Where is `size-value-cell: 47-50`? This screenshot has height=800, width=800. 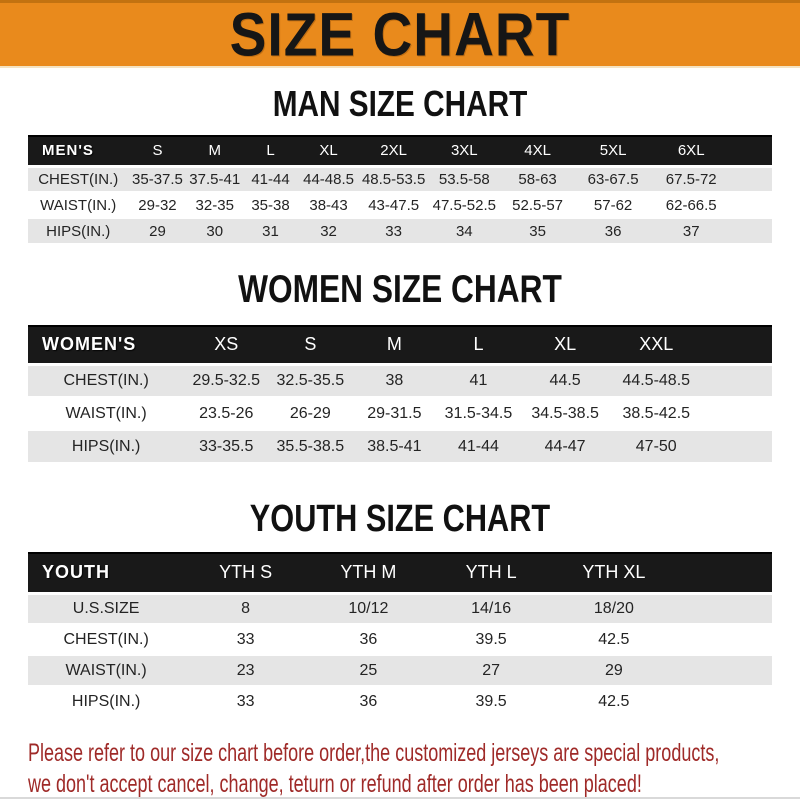 size-value-cell: 47-50 is located at coordinates (656, 447).